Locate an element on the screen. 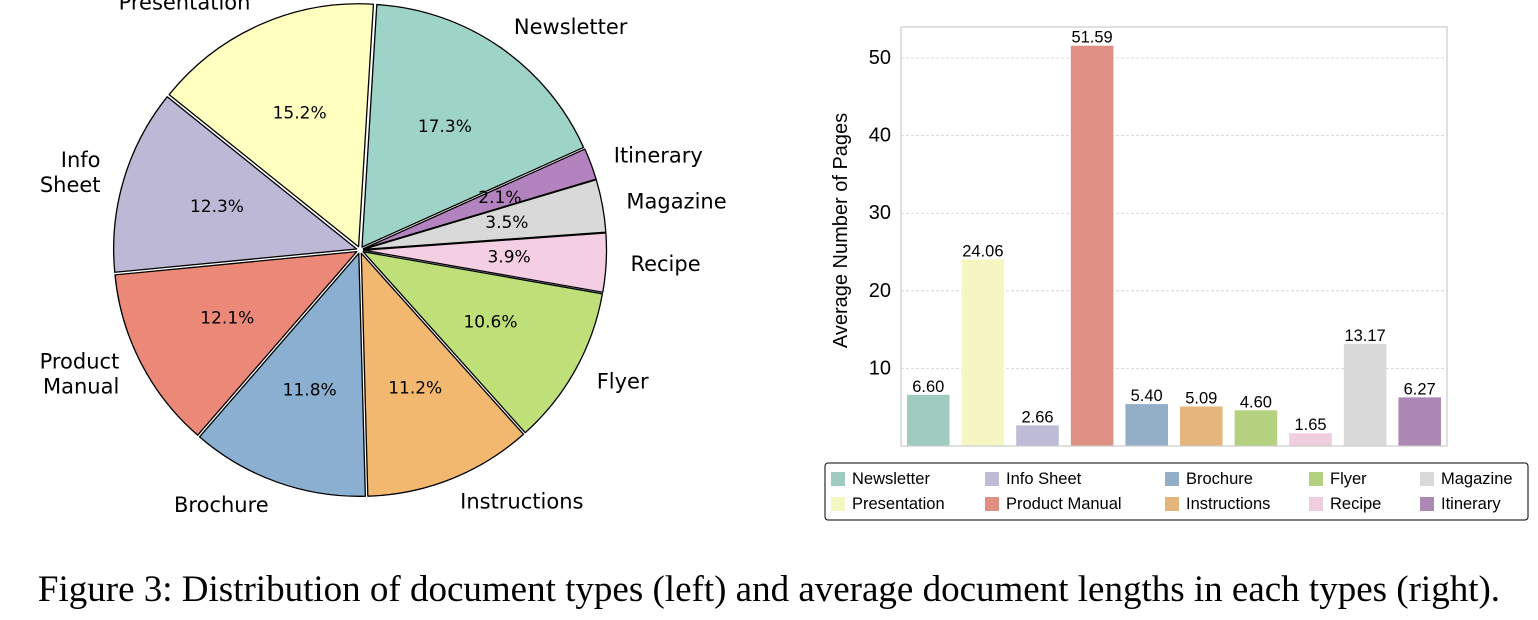  pie-pct-label: 3.9% is located at coordinates (508, 258).